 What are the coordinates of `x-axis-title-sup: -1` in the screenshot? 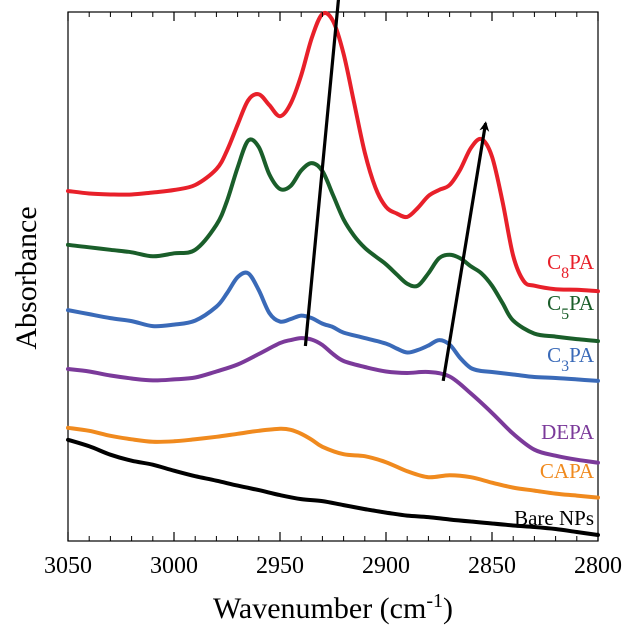 It's located at (434, 601).